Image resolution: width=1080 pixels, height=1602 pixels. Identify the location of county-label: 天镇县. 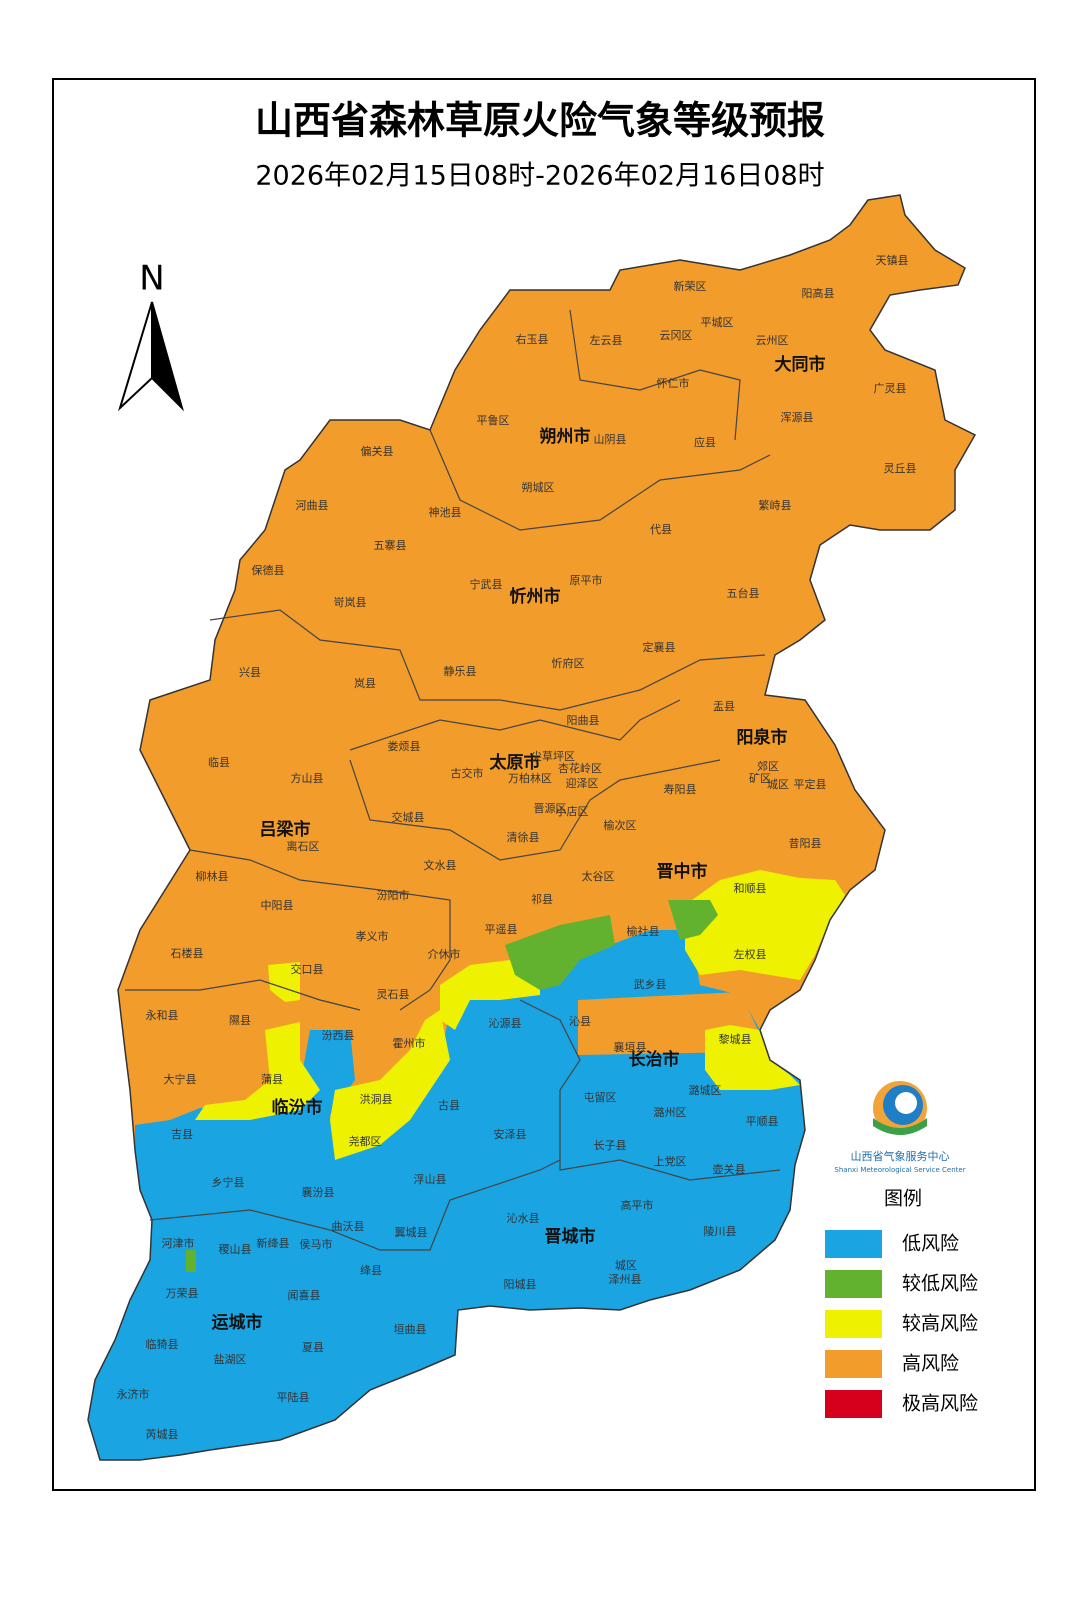
(892, 260).